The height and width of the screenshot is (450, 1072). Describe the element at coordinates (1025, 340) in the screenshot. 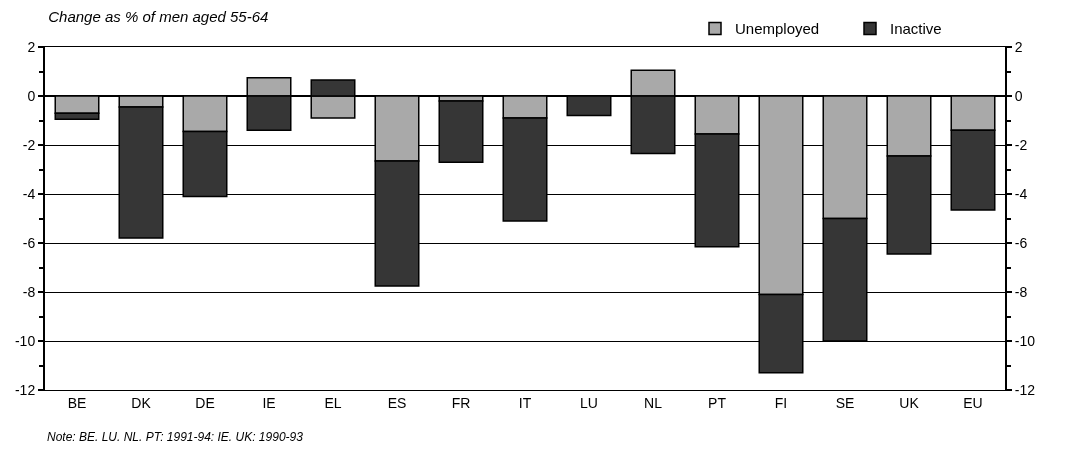

I see `y2-tick-label: -10` at that location.